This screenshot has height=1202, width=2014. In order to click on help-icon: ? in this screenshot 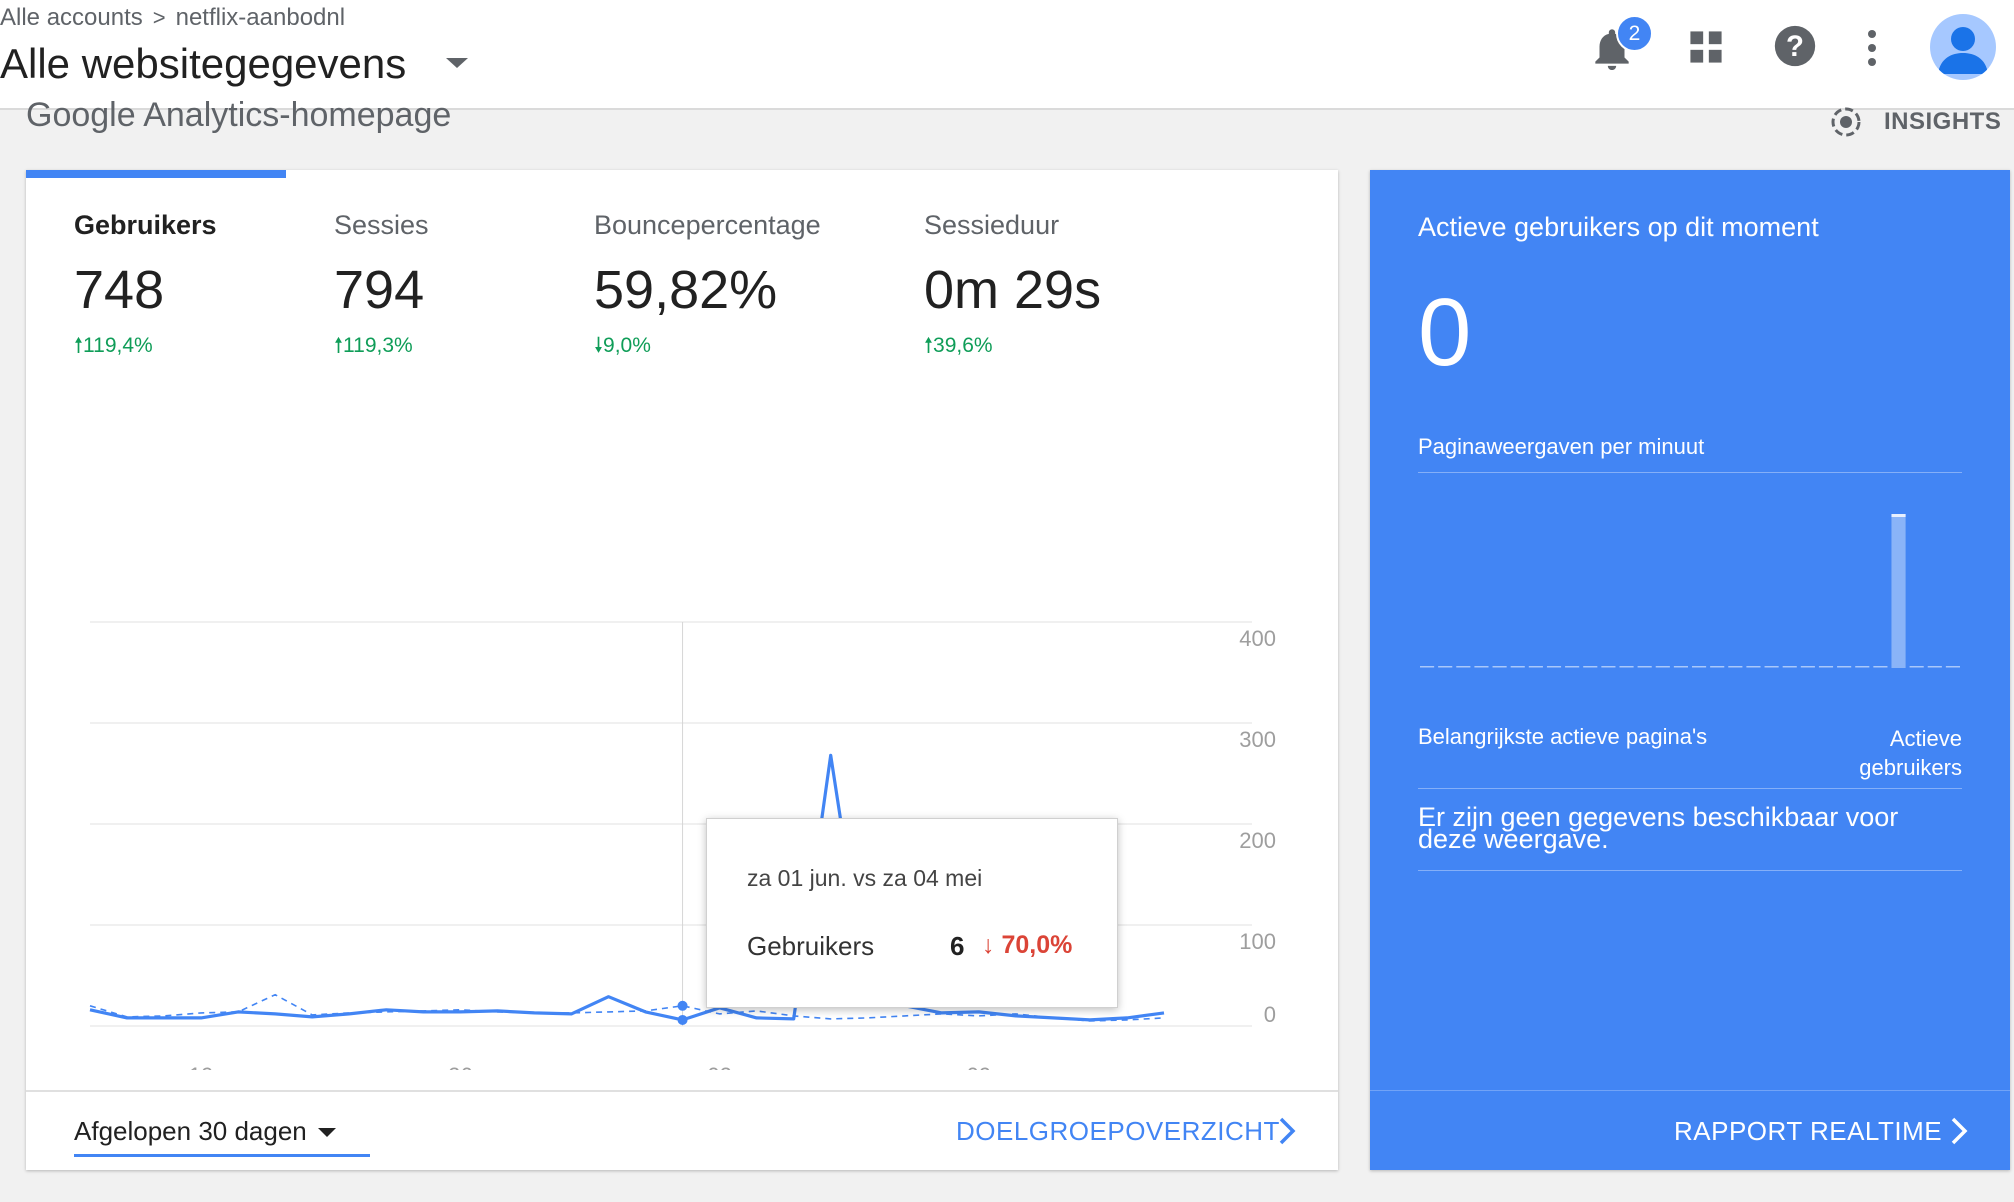, I will do `click(1795, 46)`.